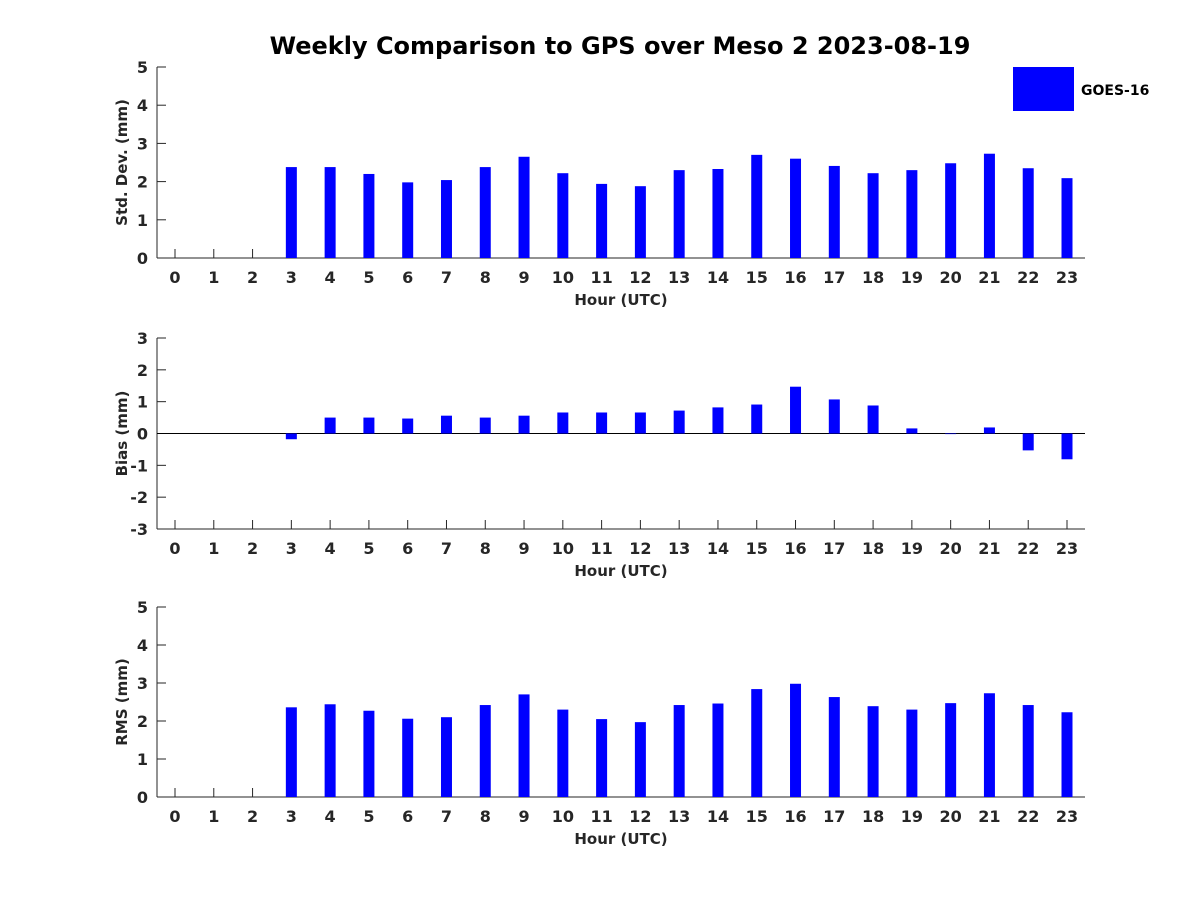 The image size is (1200, 900). Describe the element at coordinates (523, 816) in the screenshot. I see `x-tick-label: 9` at that location.